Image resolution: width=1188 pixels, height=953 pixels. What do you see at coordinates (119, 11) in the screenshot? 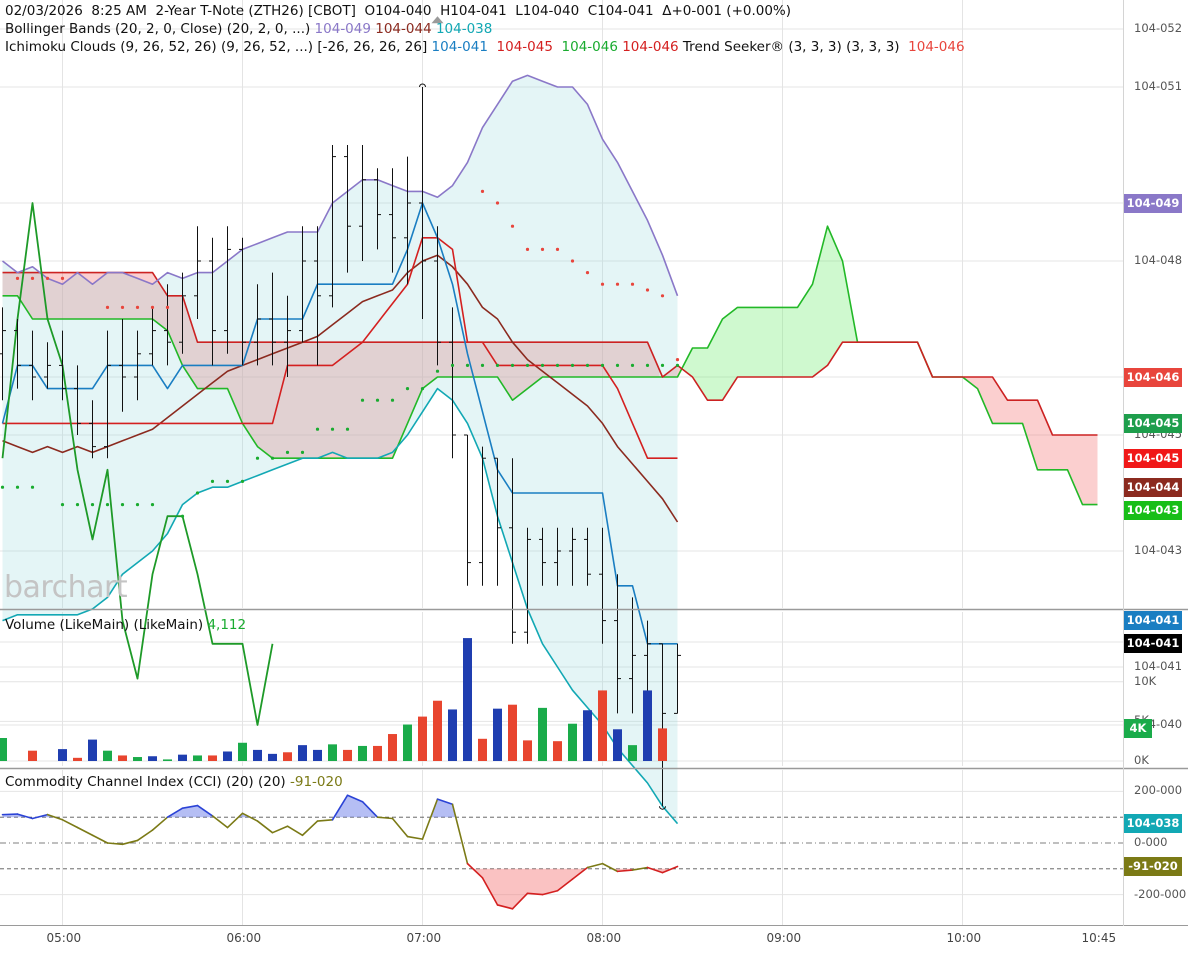
I see `header-time: 8:25 AM` at bounding box center [119, 11].